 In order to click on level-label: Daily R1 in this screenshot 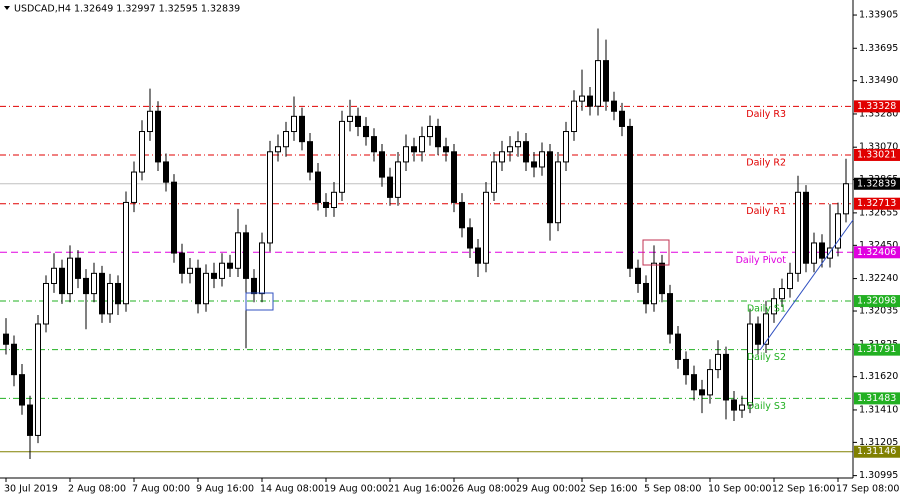, I will do `click(766, 211)`.